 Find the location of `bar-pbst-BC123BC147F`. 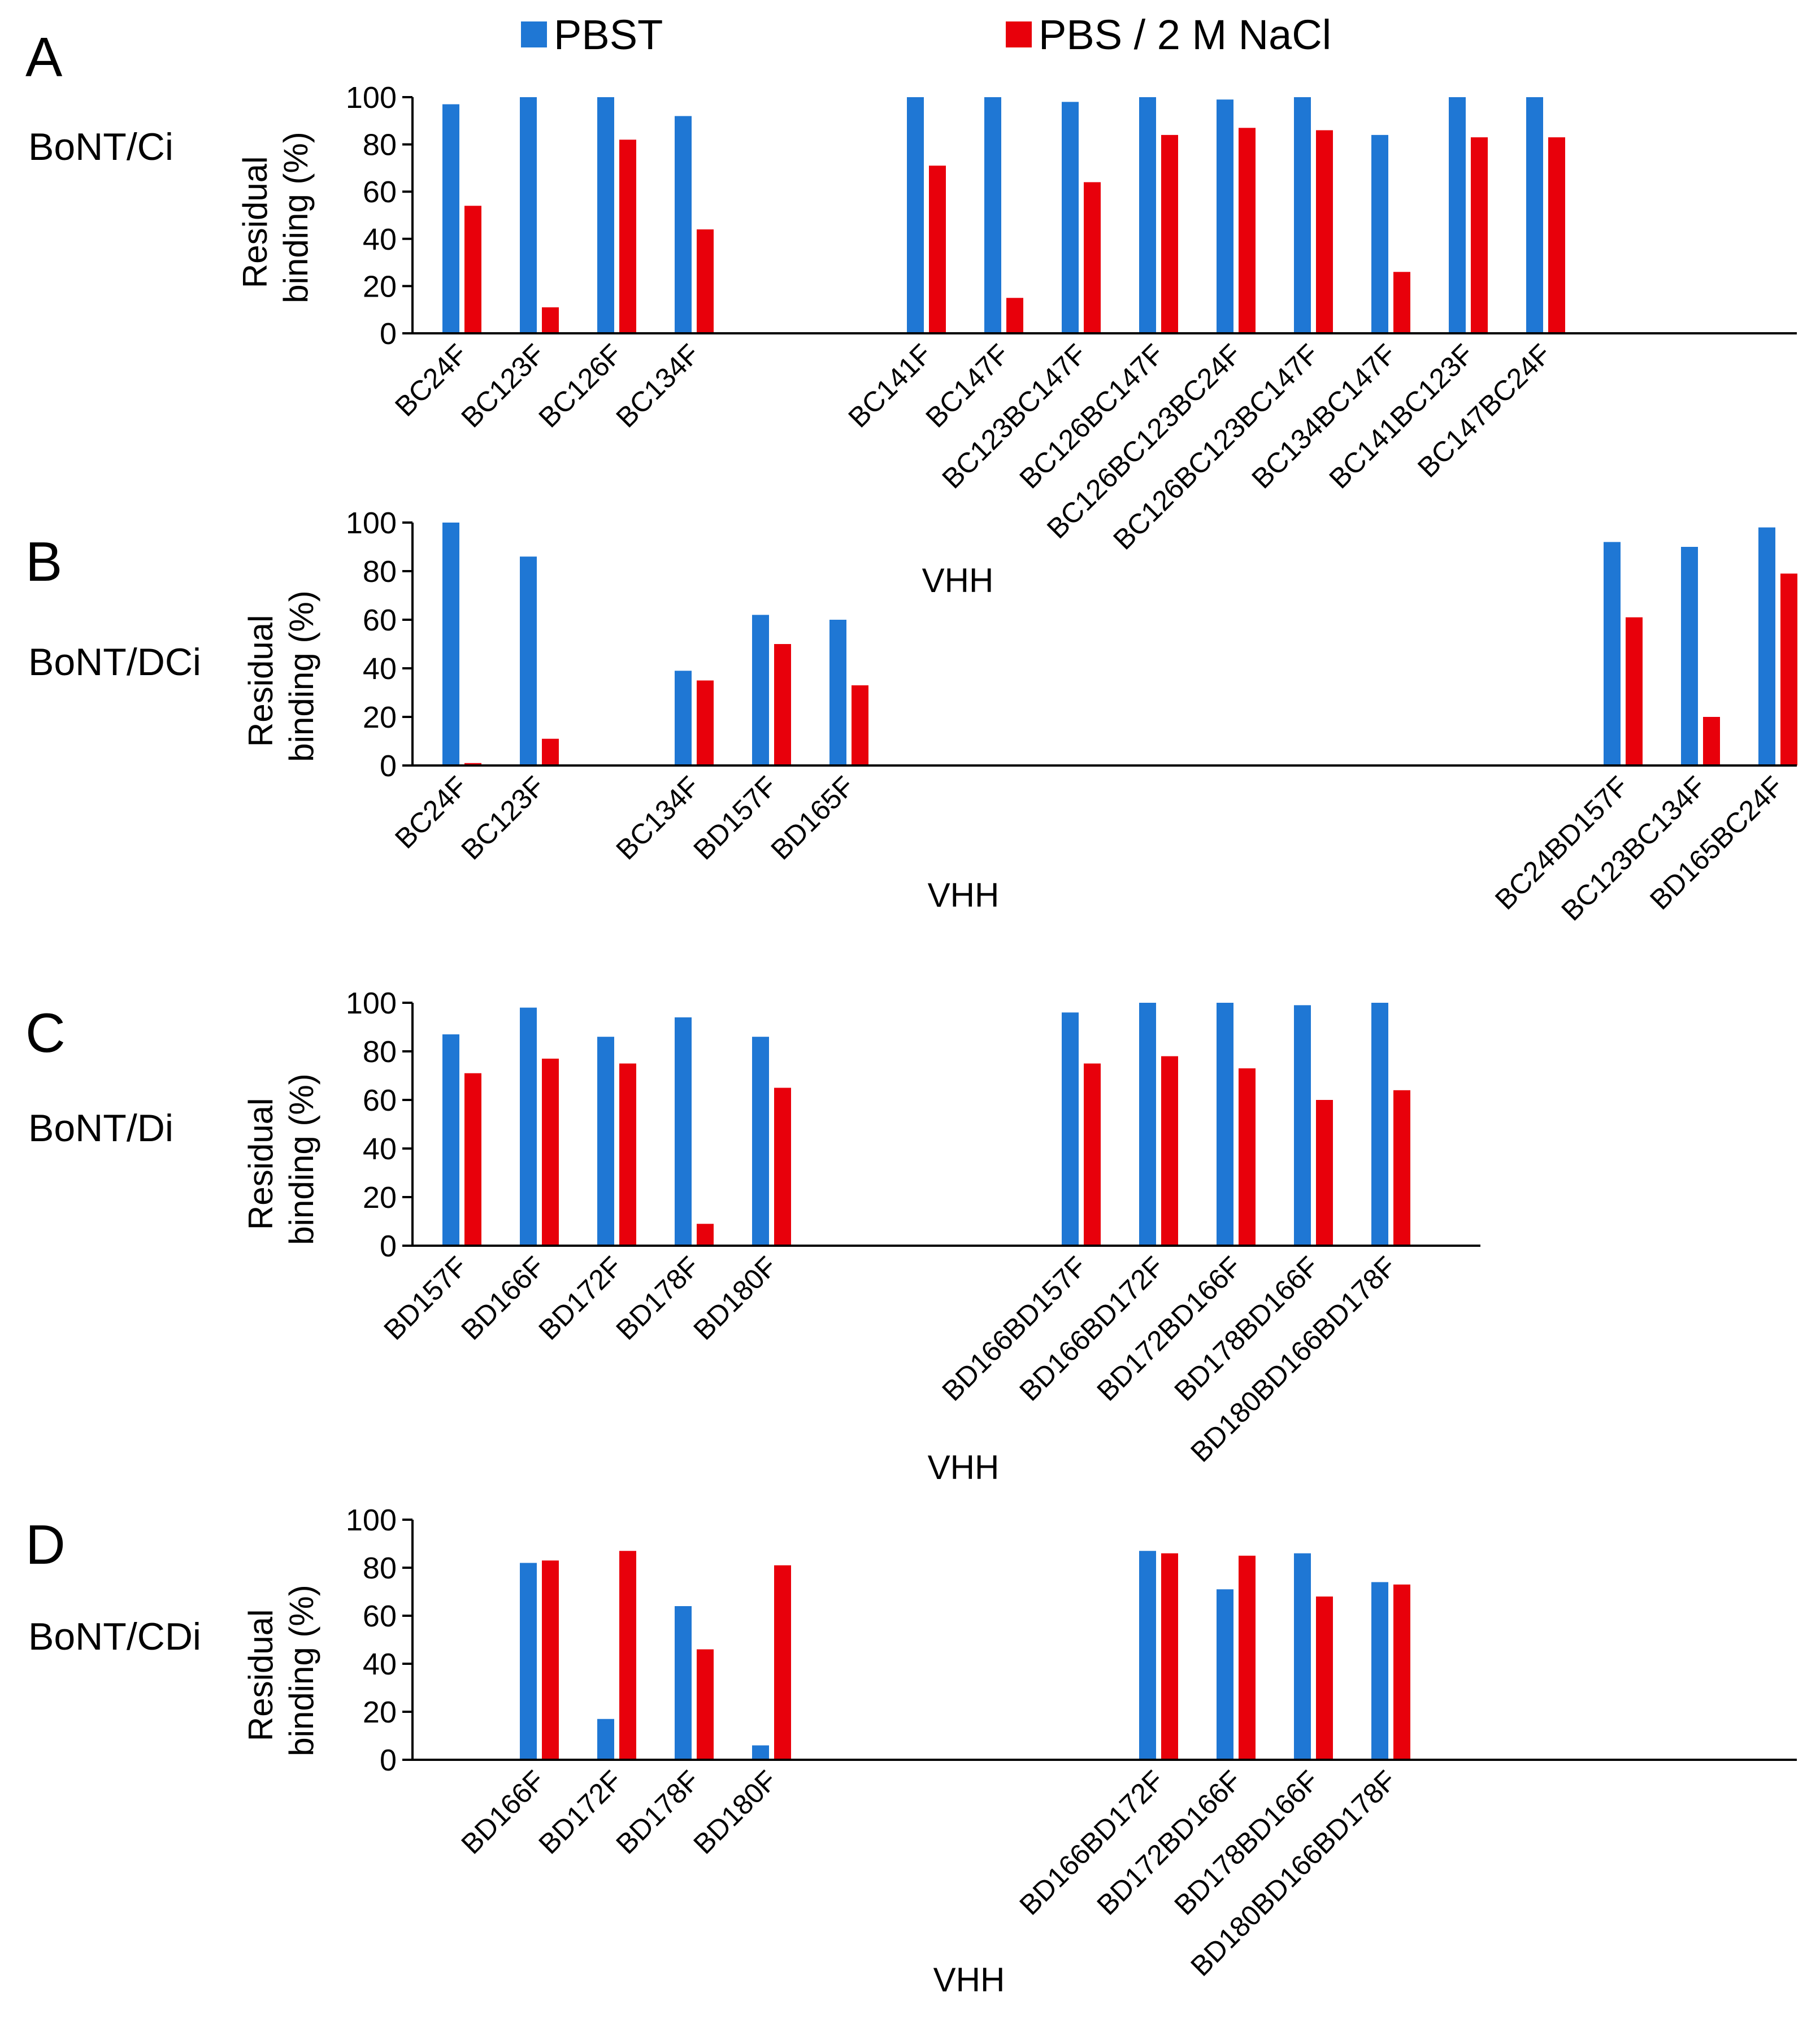

bar-pbst-BC123BC147F is located at coordinates (1070, 218).